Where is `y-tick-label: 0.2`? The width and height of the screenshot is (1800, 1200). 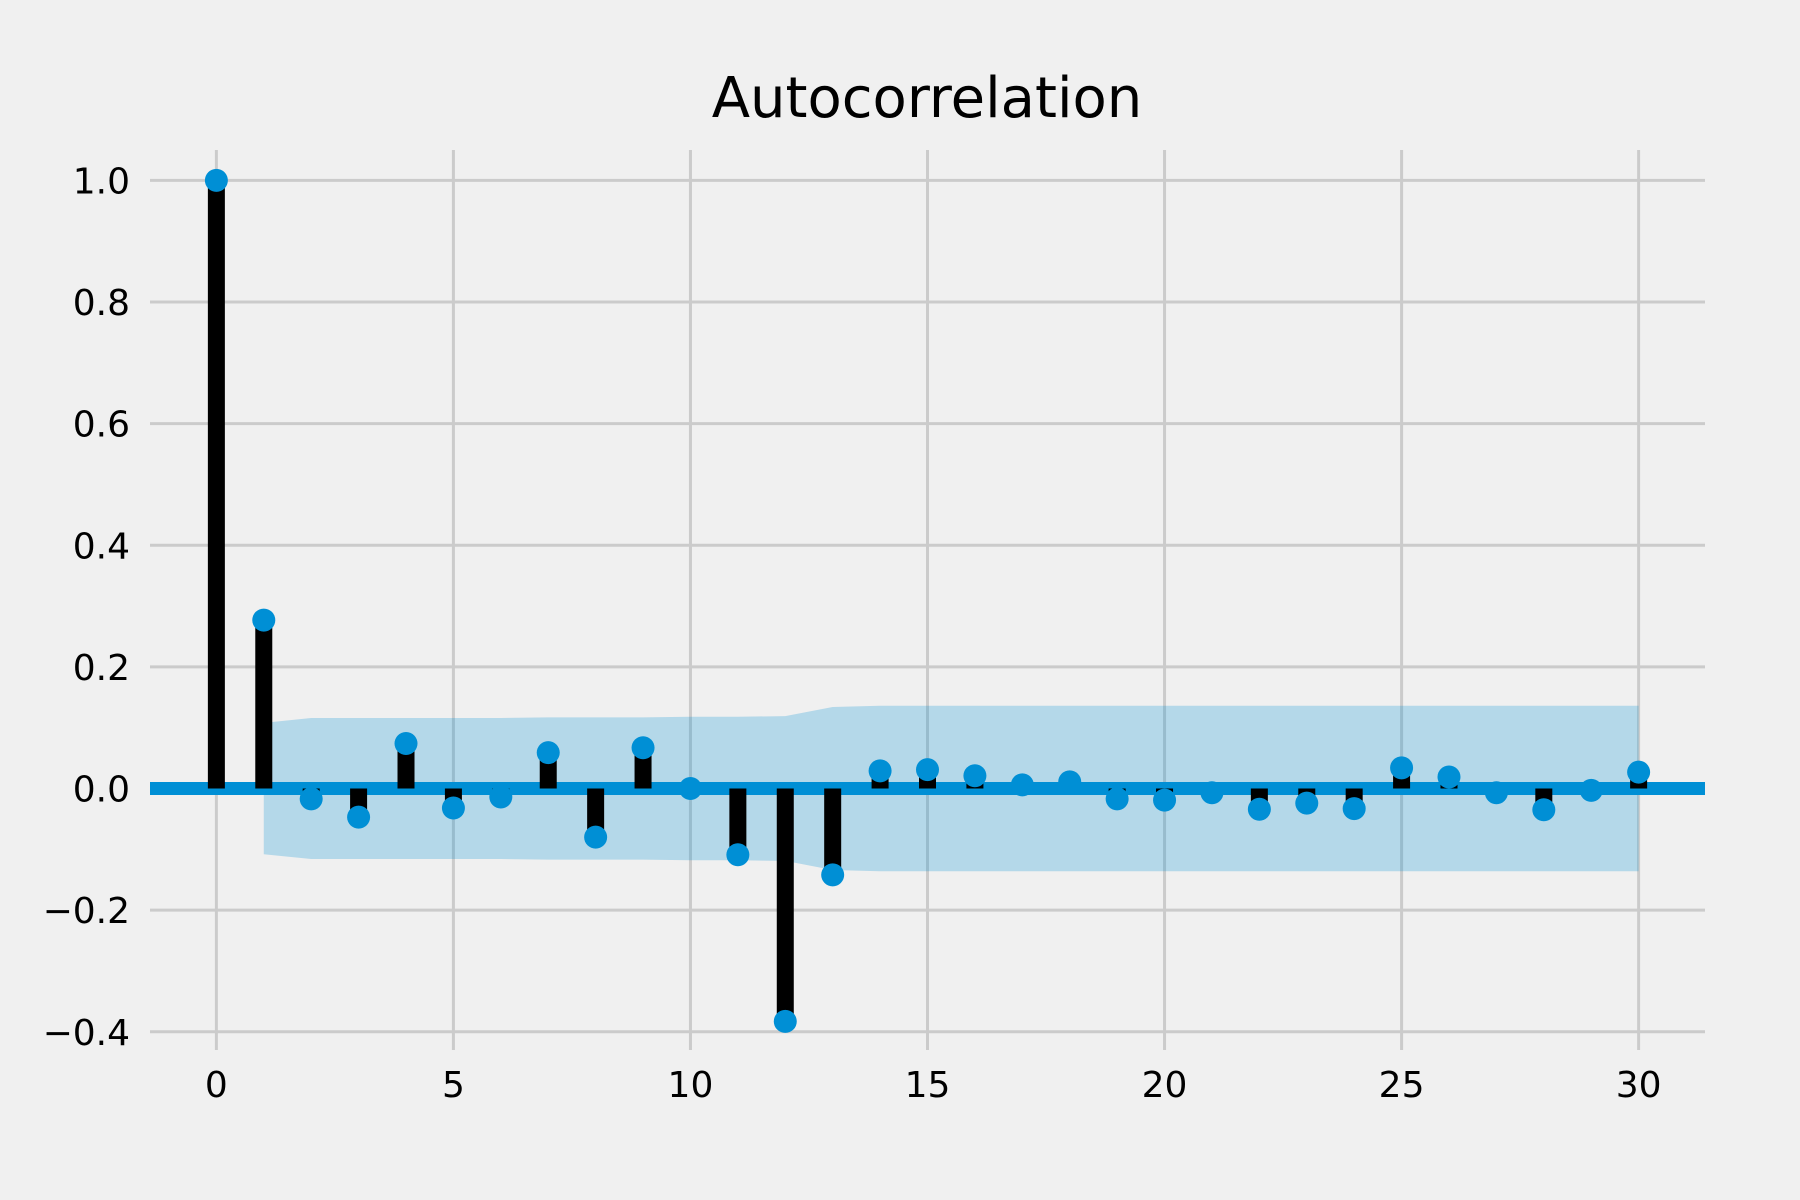
y-tick-label: 0.2 is located at coordinates (101, 668).